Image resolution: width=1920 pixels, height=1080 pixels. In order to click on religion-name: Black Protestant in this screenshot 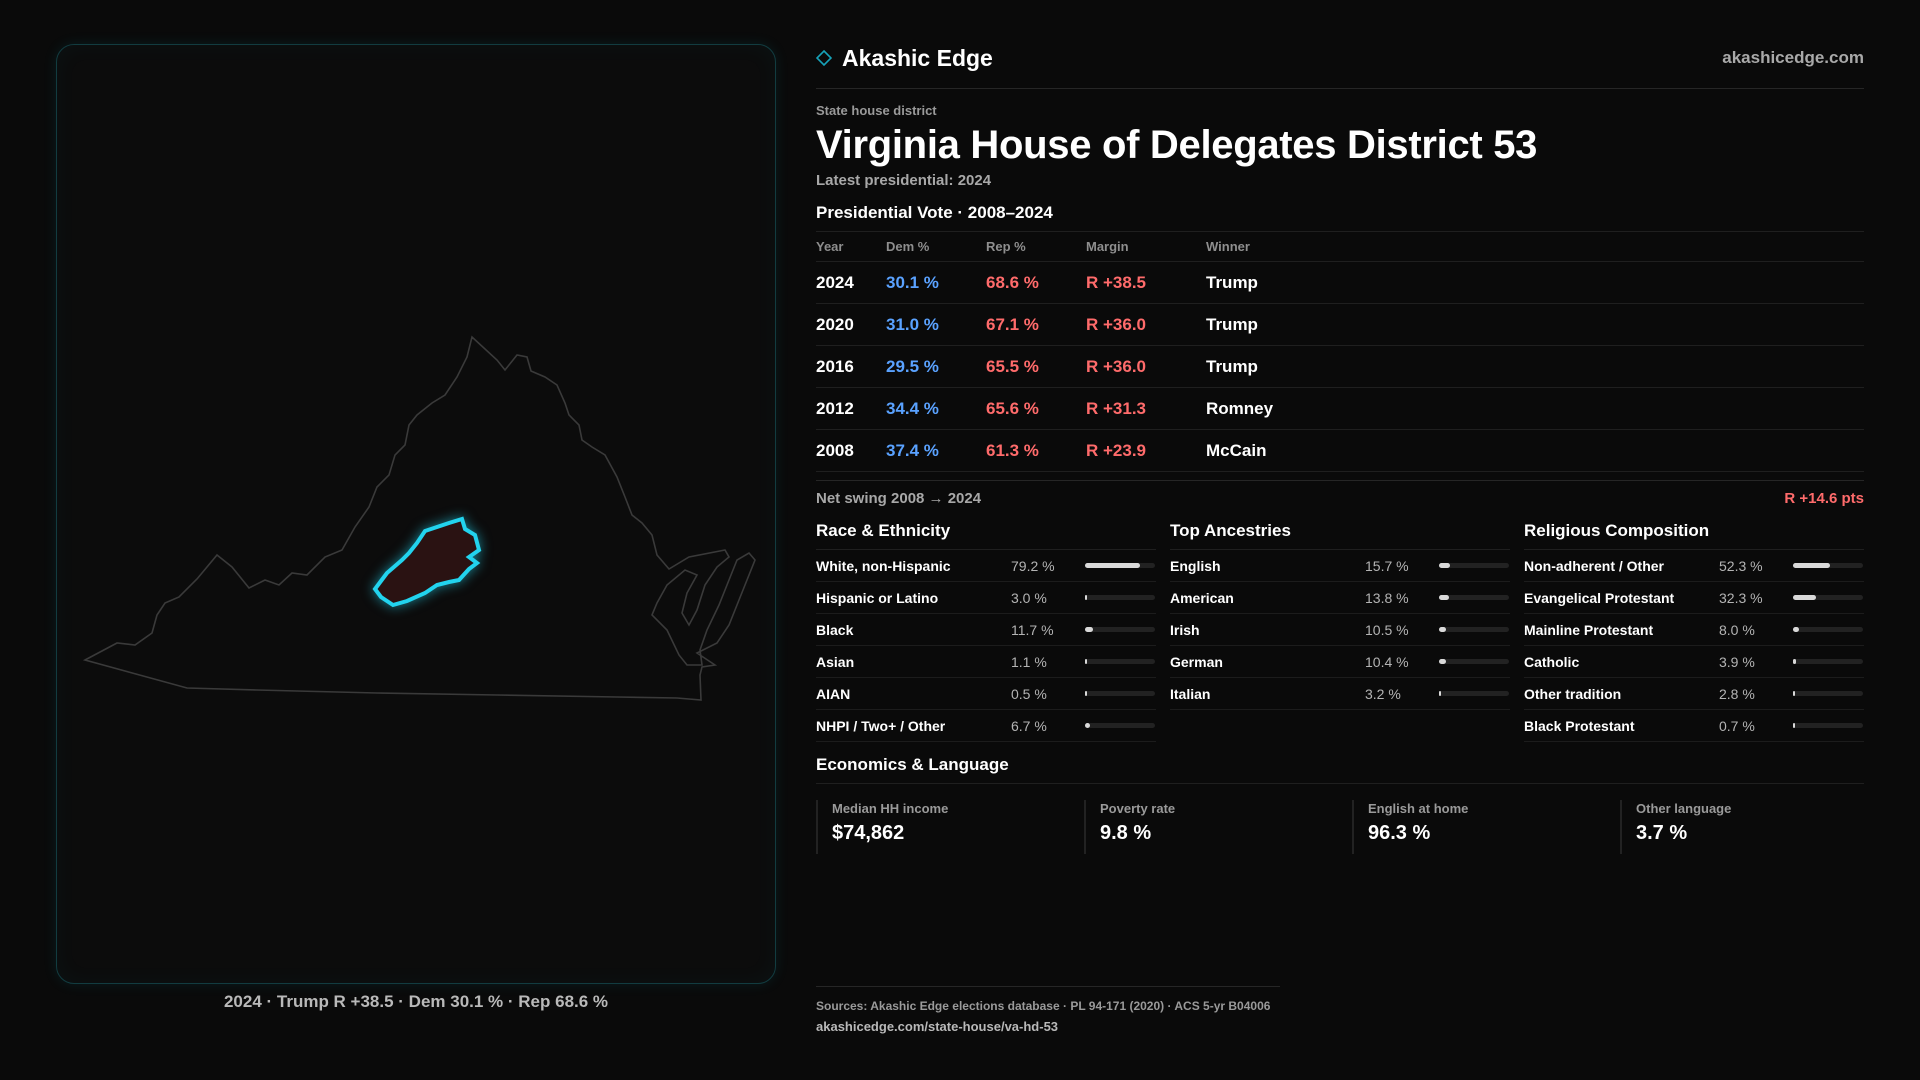, I will do `click(1579, 725)`.